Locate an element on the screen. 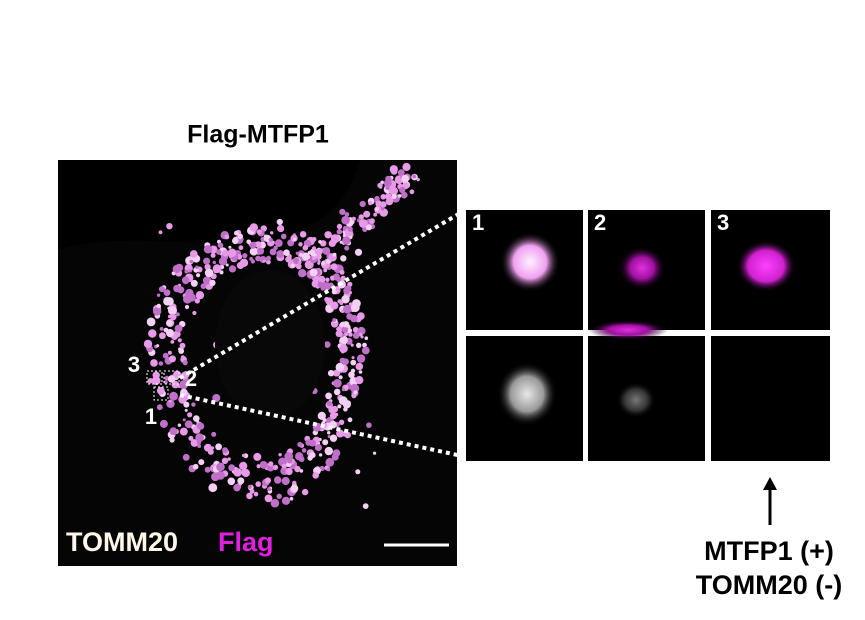  inset-label: 3 is located at coordinates (723, 222).